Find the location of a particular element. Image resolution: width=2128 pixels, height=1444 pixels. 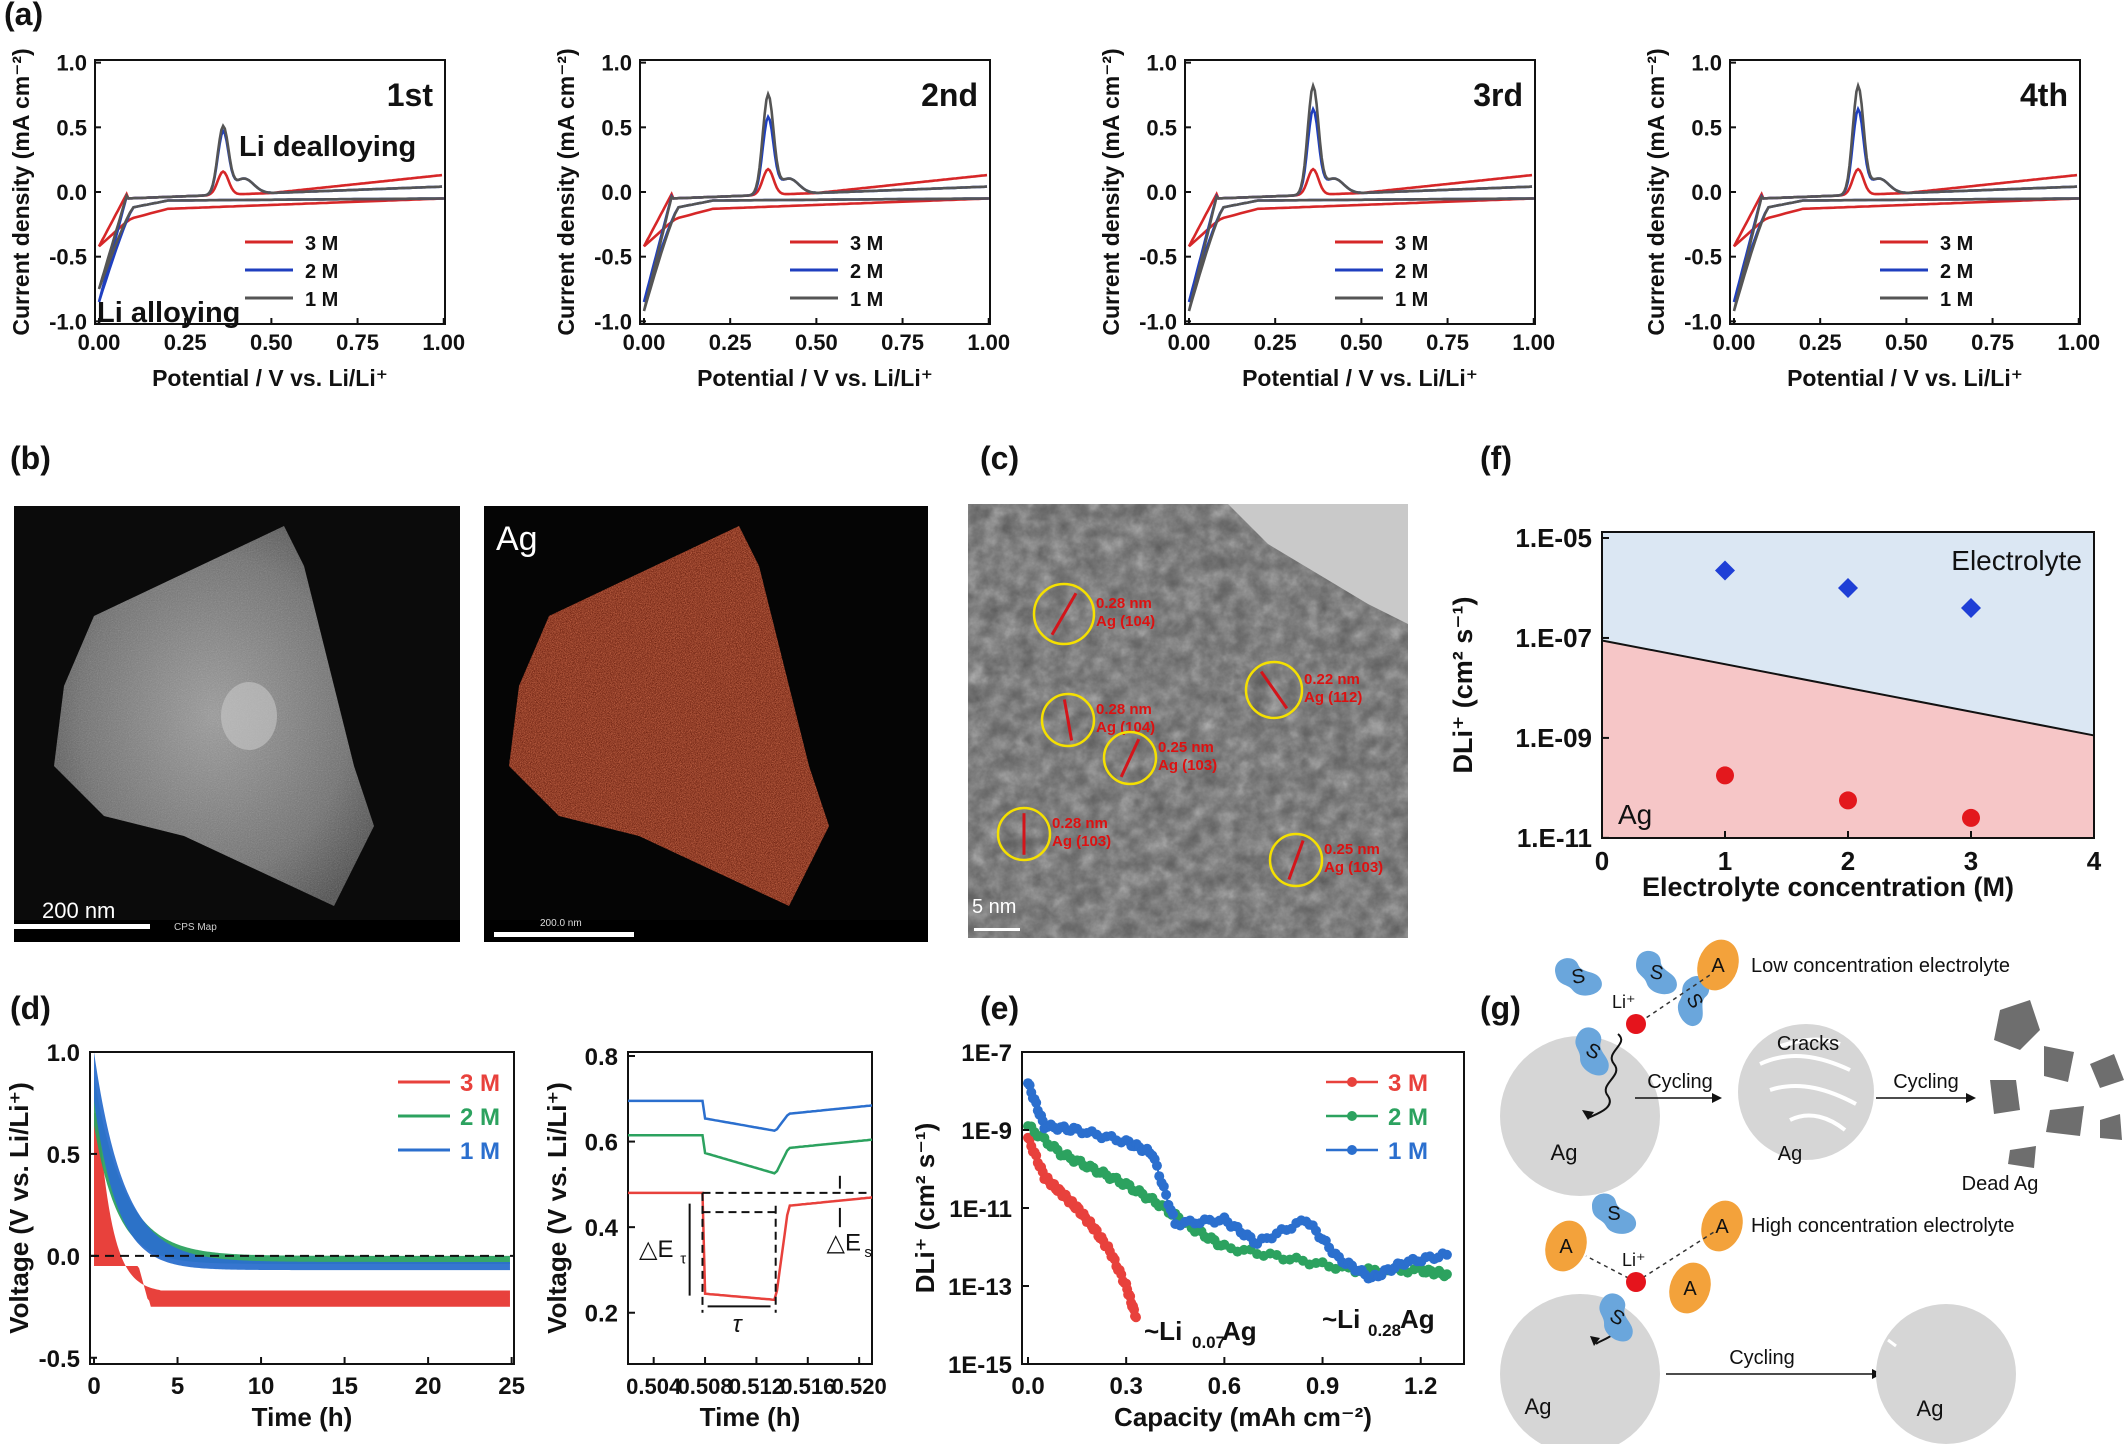

diffusion-x-axis-label: Electrolyte concentration (M) is located at coordinates (1828, 887).